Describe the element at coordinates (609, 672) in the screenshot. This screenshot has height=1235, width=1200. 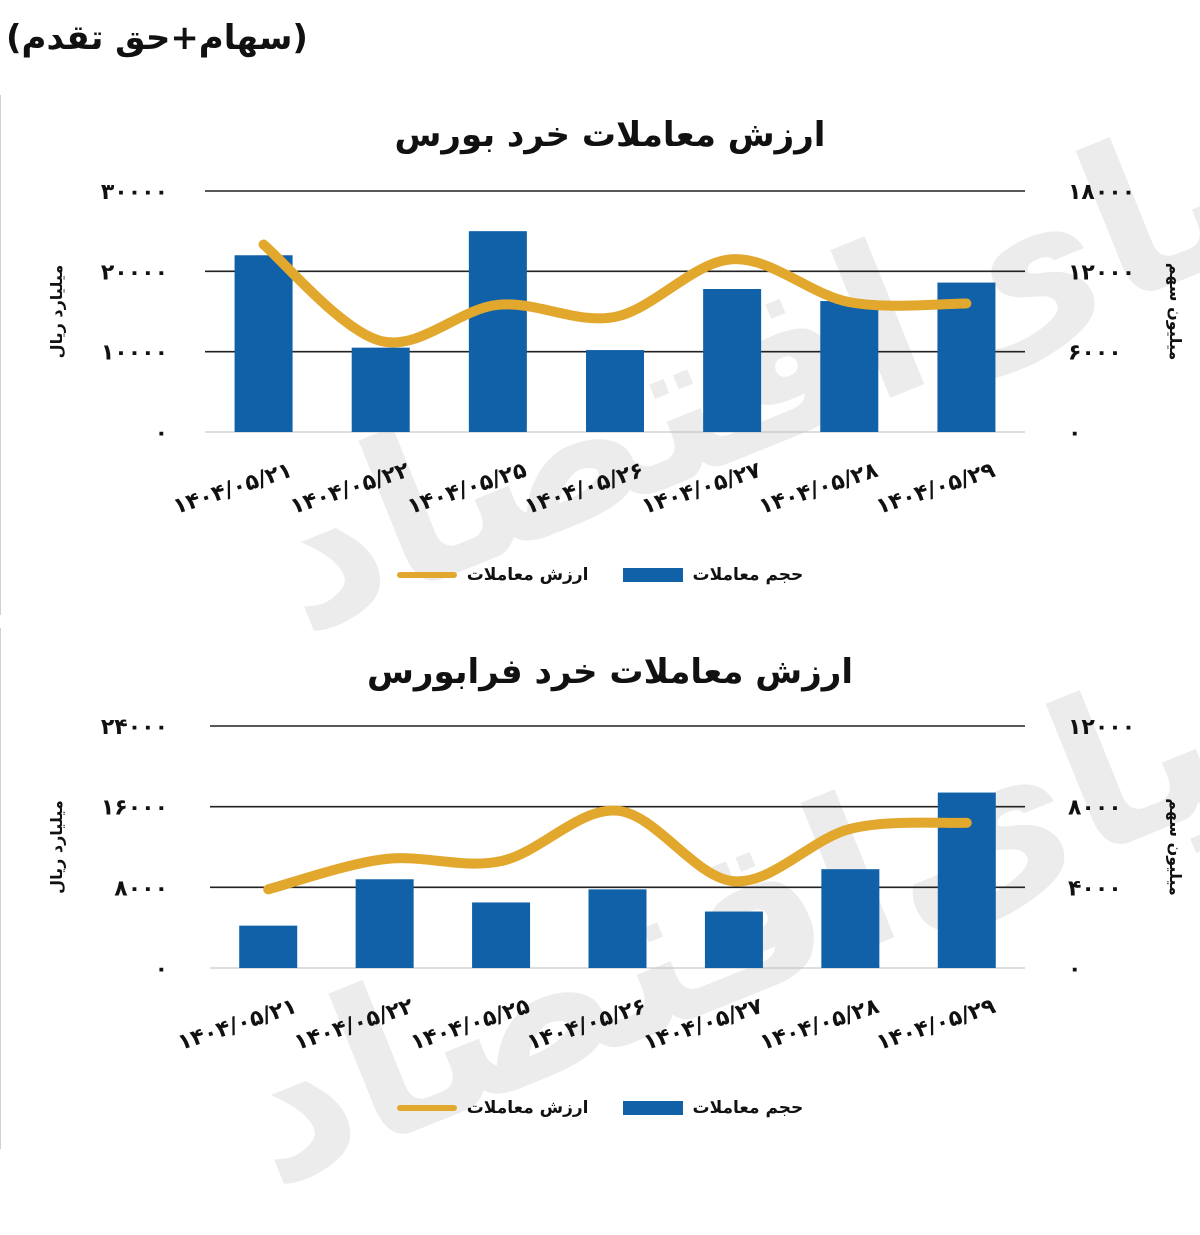
I see `chart-title: ارزش معاملات خرد فرابورس` at that location.